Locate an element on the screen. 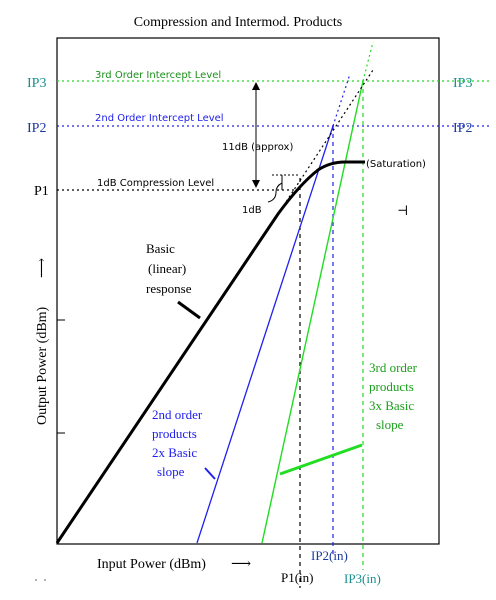 This screenshot has width=496, height=600. second-order-label-line3: 2x Basic is located at coordinates (174, 452).